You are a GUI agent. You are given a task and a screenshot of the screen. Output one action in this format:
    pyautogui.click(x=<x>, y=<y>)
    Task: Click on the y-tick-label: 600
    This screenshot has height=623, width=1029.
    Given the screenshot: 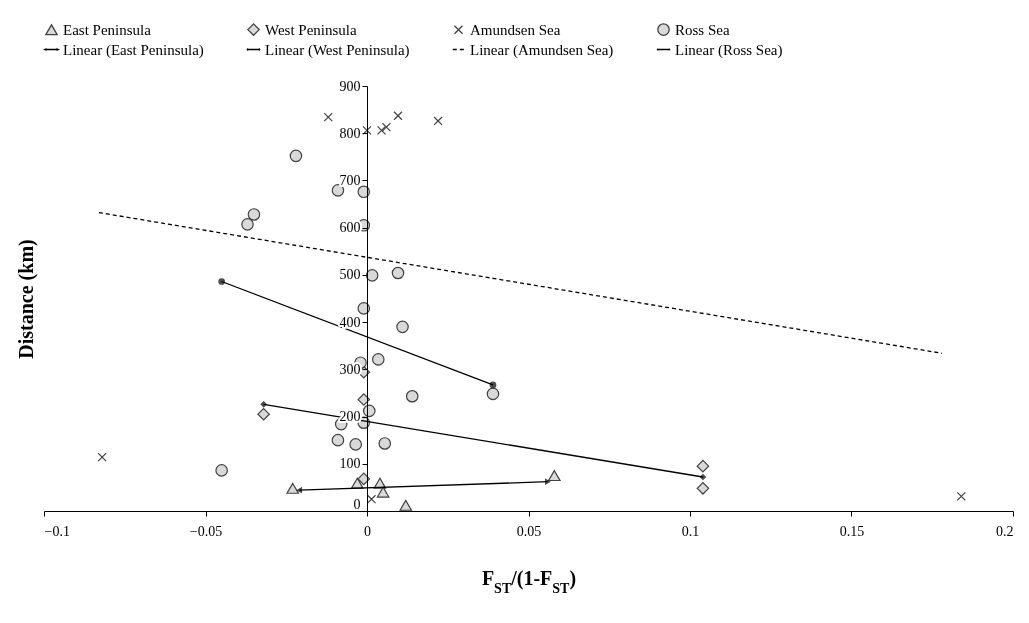 What is the action you would take?
    pyautogui.click(x=350, y=228)
    